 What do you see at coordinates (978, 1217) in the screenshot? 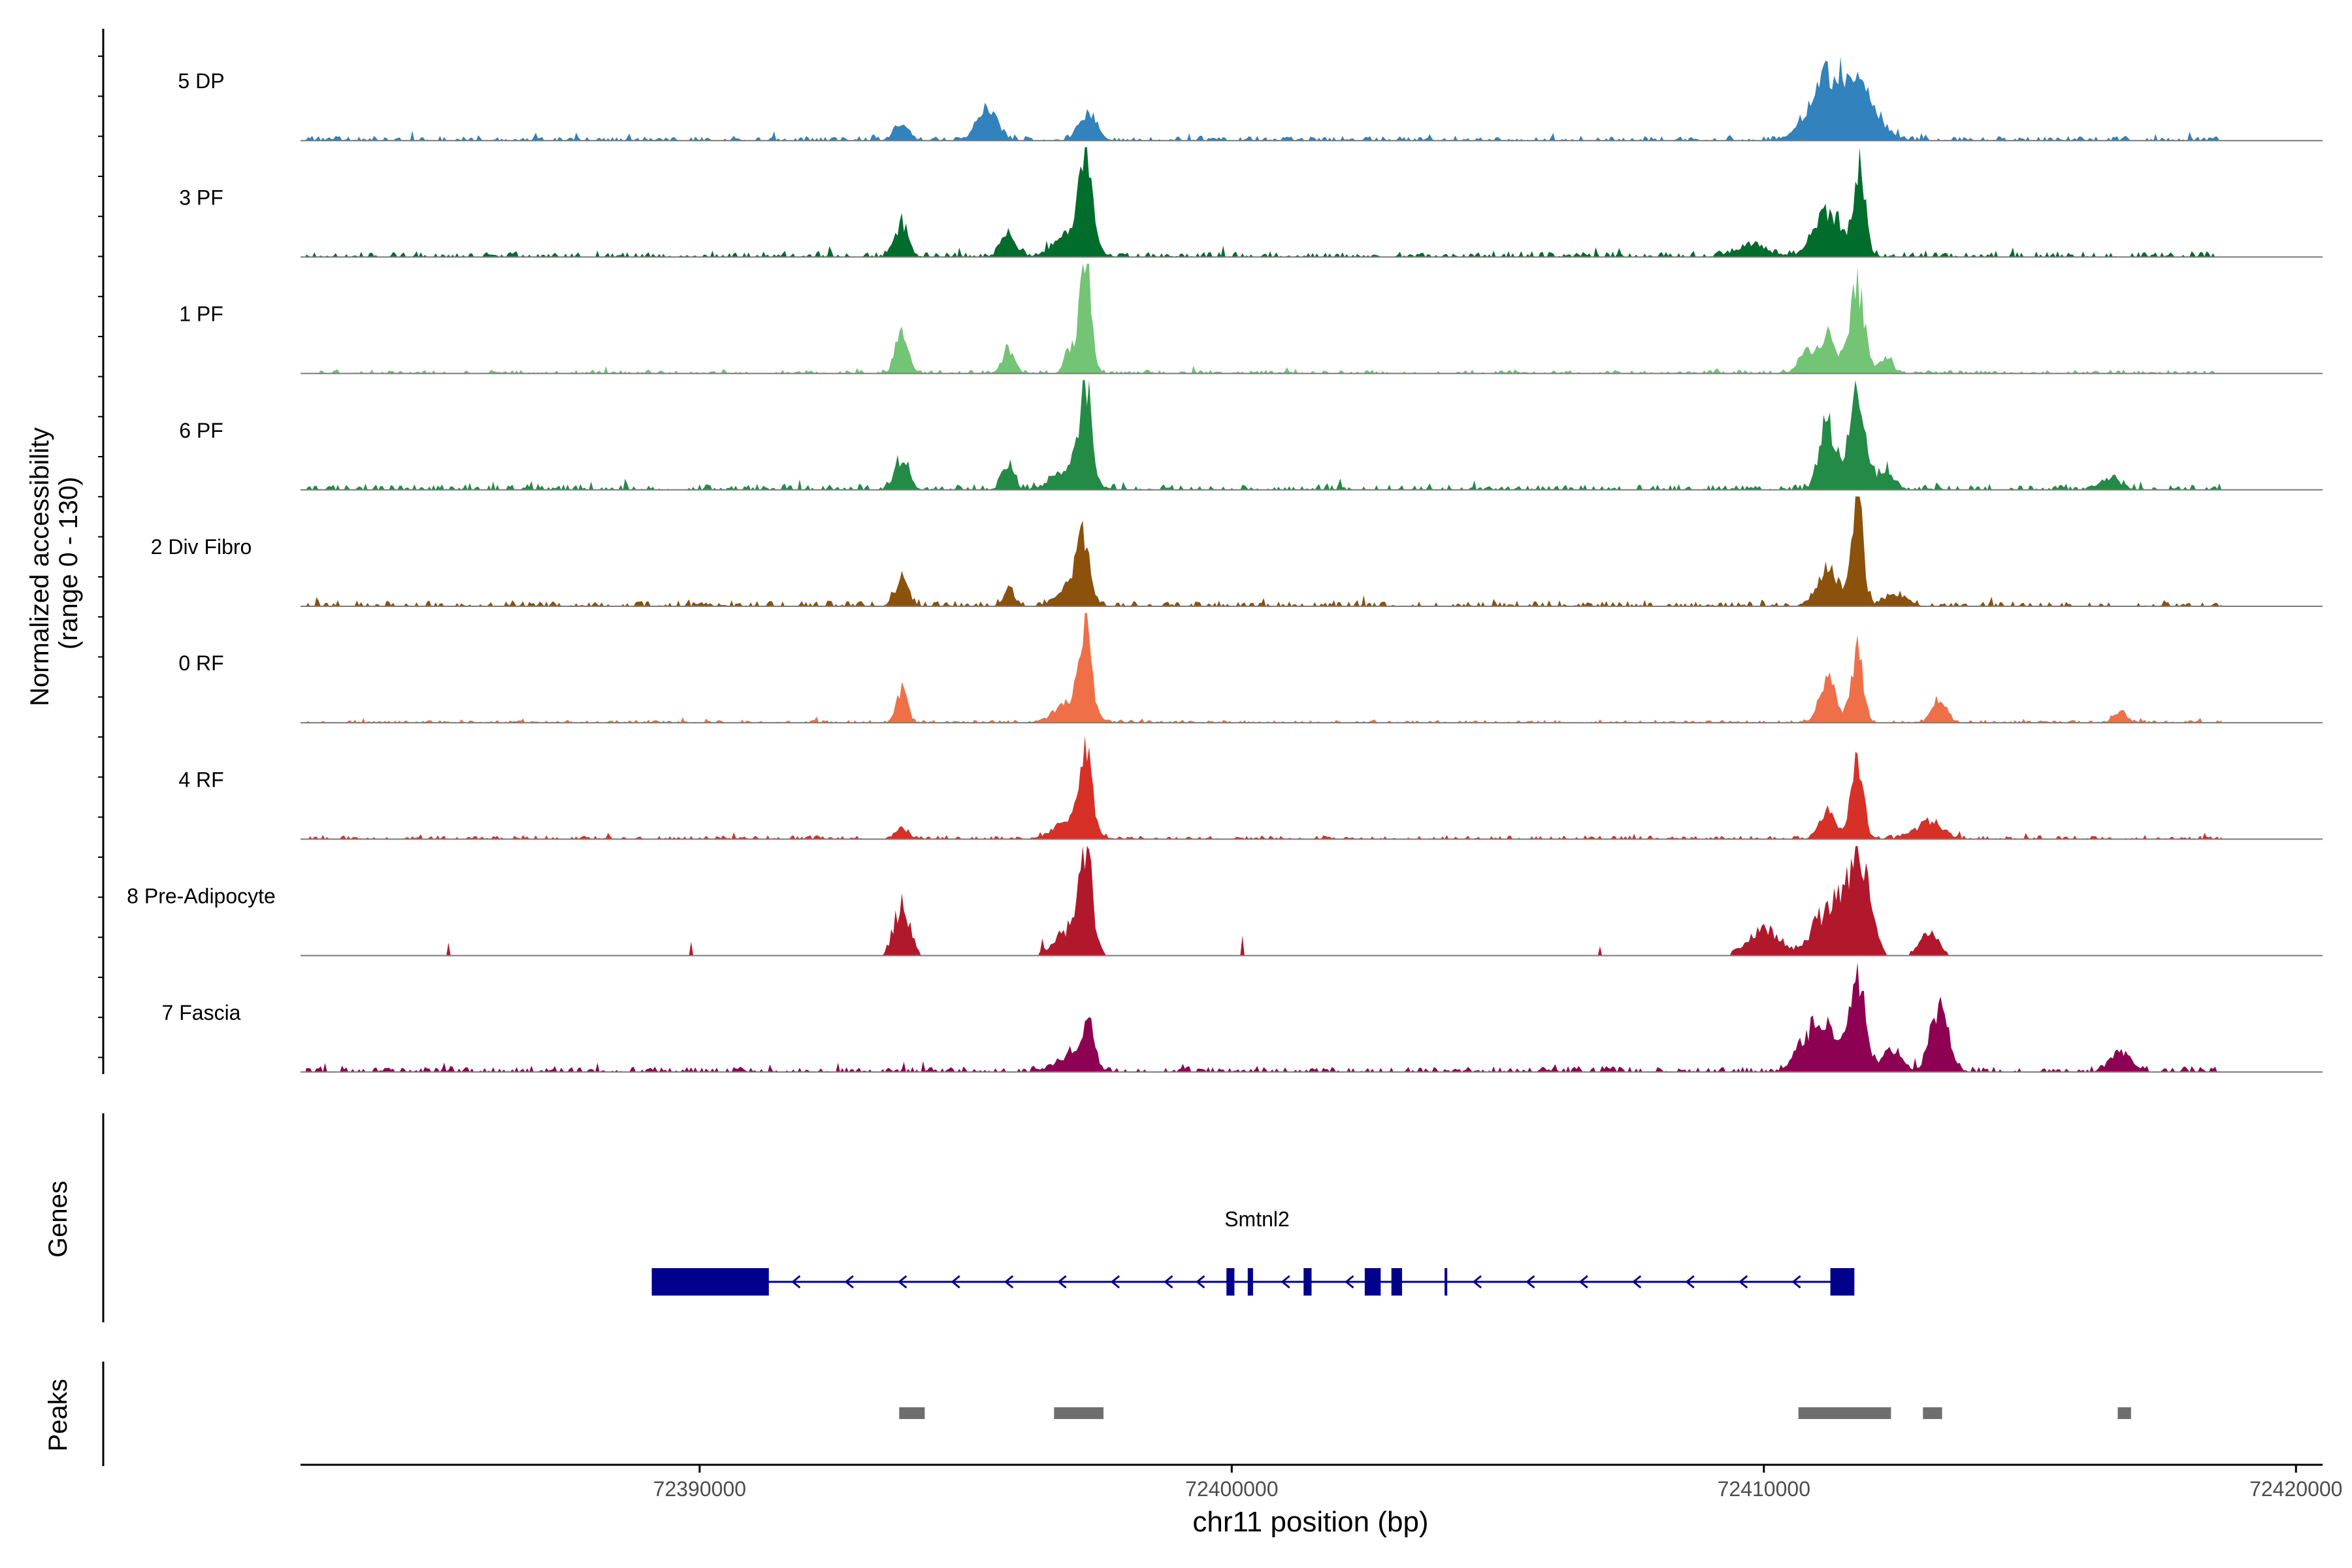
I see `gene-annotation-track` at bounding box center [978, 1217].